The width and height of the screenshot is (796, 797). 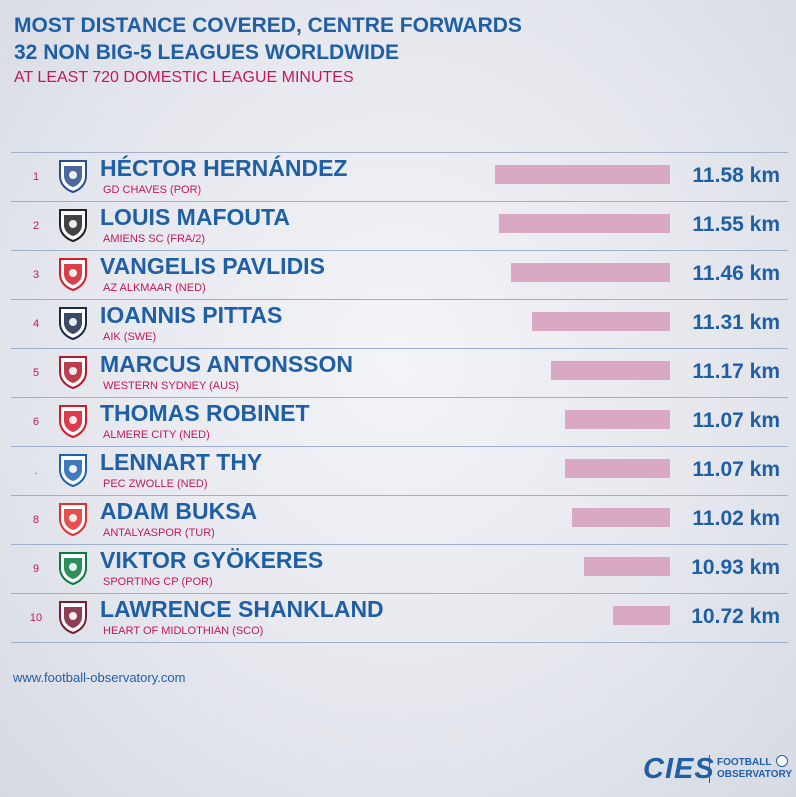 I want to click on rank-label: 1, so click(x=36, y=177).